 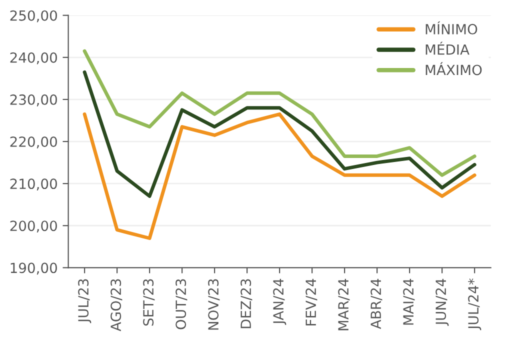 What do you see at coordinates (409, 301) in the screenshot?
I see `x-tick-label: MAI/24` at bounding box center [409, 301].